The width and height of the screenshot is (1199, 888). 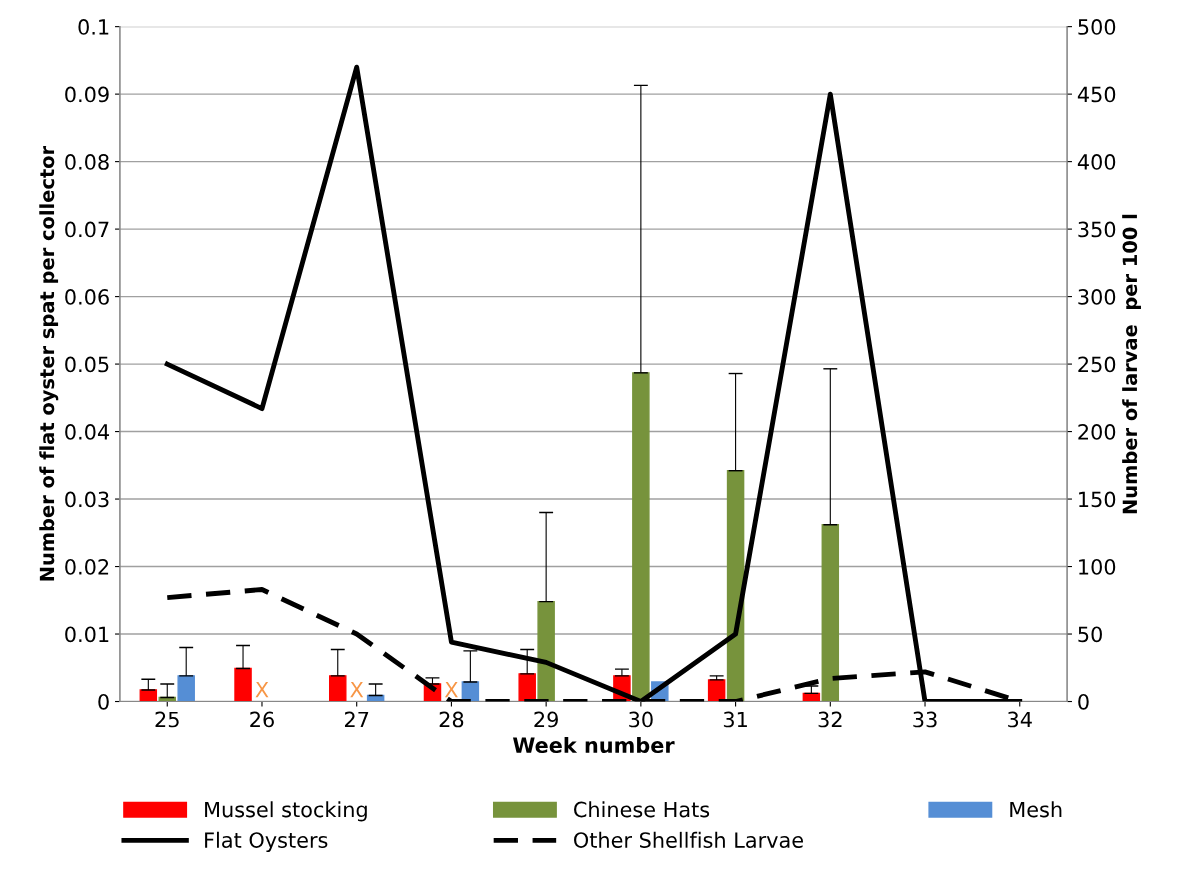 What do you see at coordinates (546, 719) in the screenshot?
I see `x-tick-label: 29` at bounding box center [546, 719].